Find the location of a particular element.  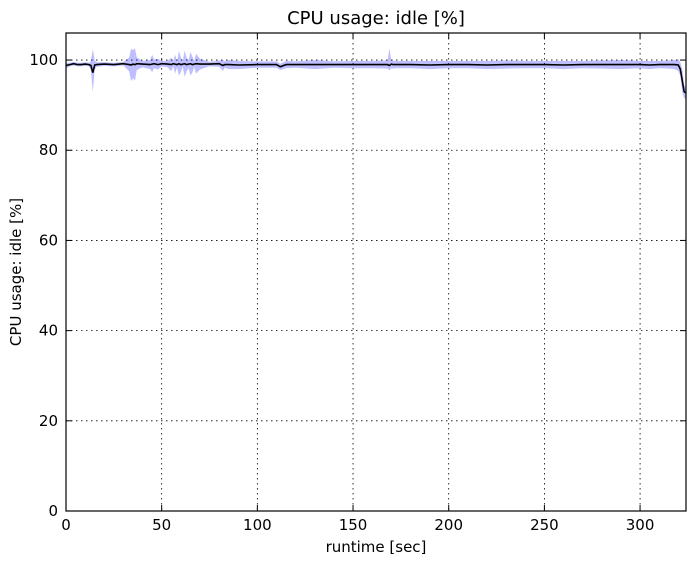

x-tick-label: 300 is located at coordinates (640, 525).